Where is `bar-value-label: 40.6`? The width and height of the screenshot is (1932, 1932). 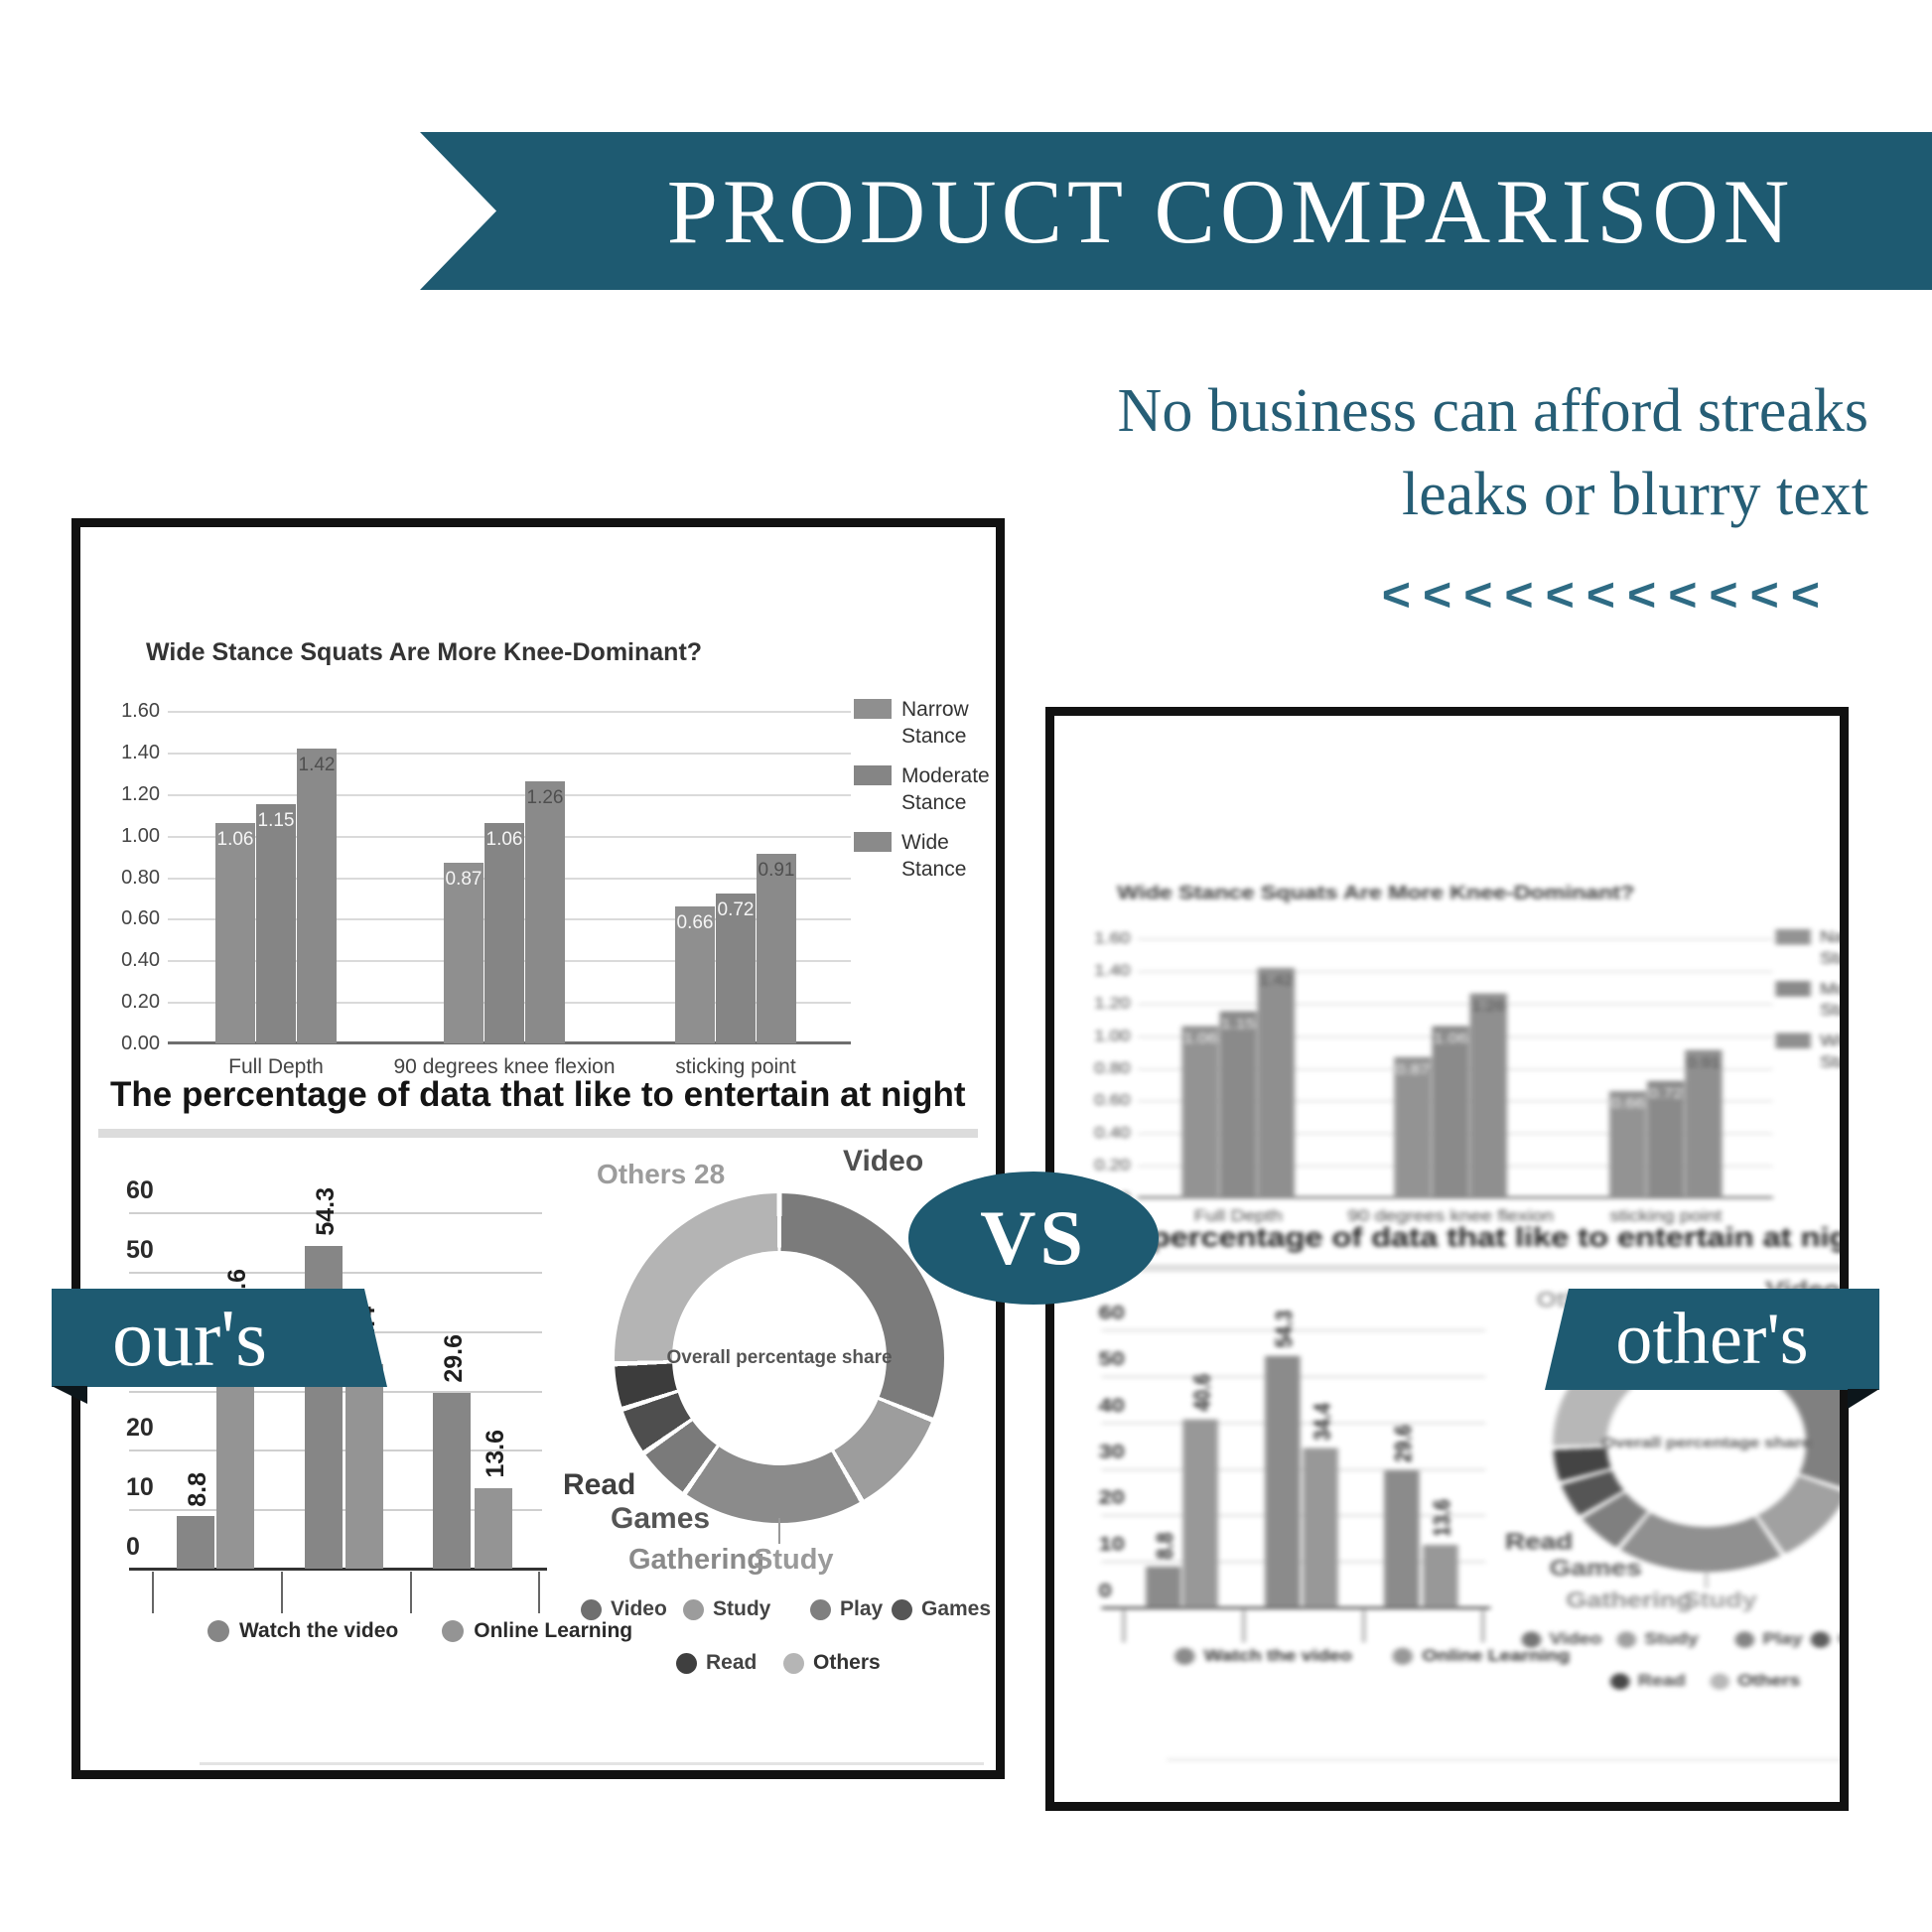 bar-value-label: 40.6 is located at coordinates (1201, 1393).